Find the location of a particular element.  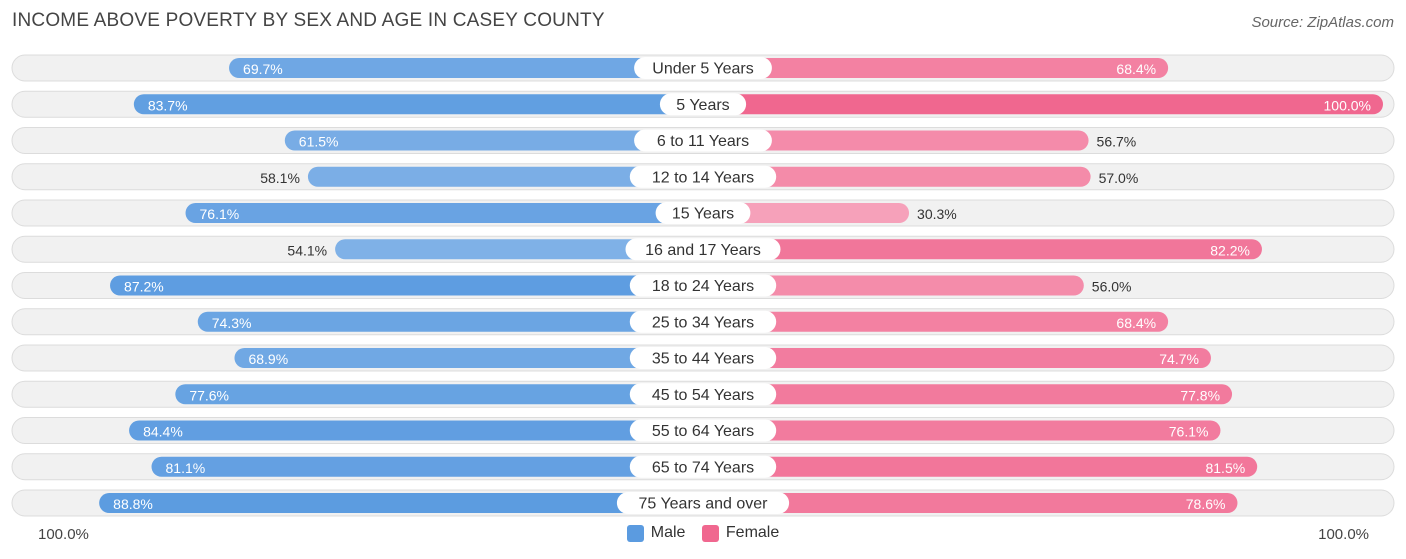

value-label-male: 58.1% is located at coordinates (280, 178).